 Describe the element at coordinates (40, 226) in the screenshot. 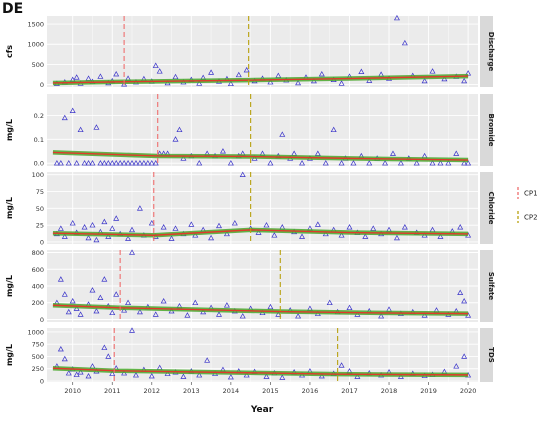

I see `y-tick-label: 25` at that location.